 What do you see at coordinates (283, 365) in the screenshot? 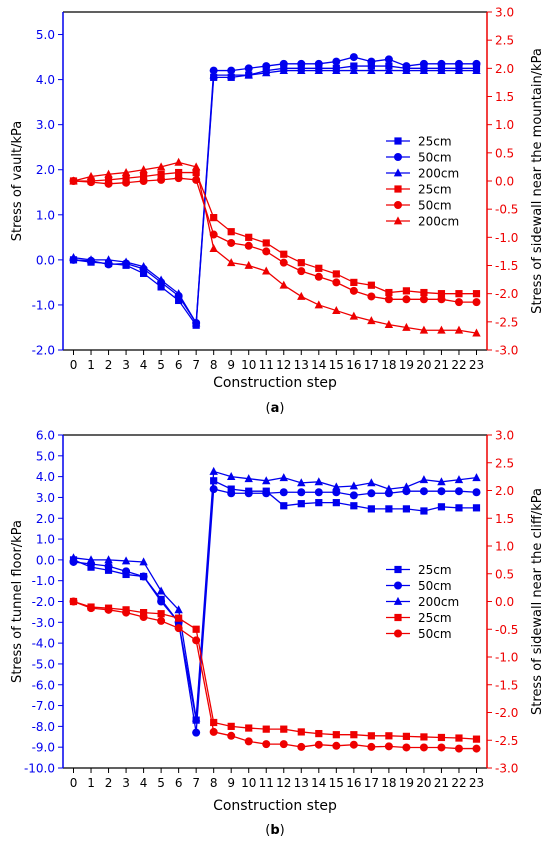
I see `x-tick-label: 12` at bounding box center [283, 365].